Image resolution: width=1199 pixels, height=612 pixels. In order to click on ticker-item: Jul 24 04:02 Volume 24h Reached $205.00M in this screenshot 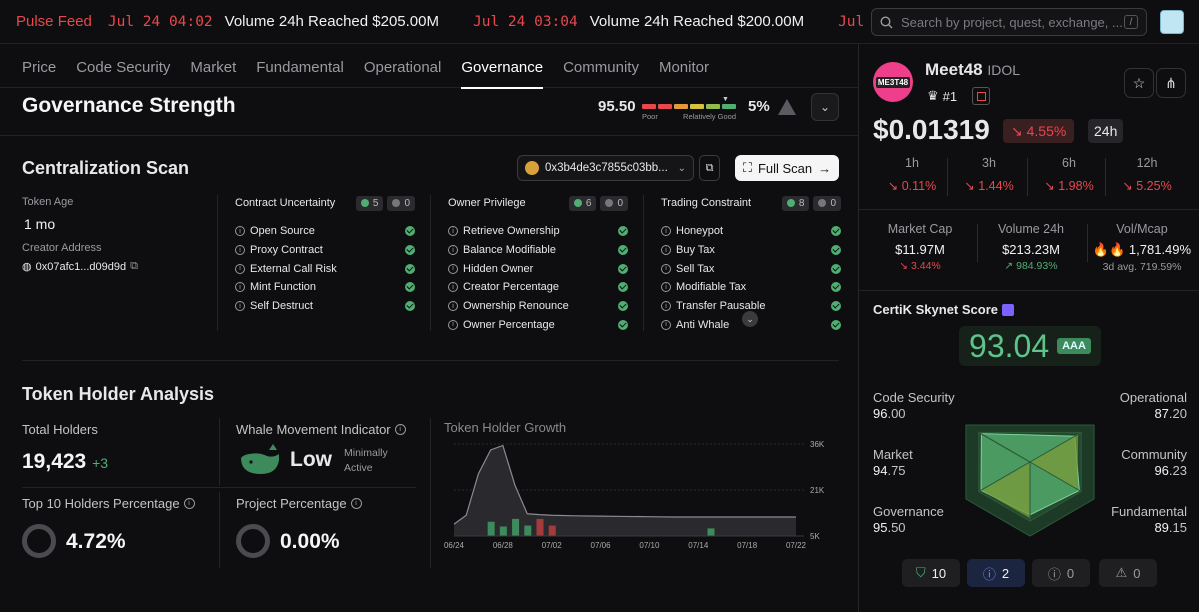, I will do `click(273, 21)`.